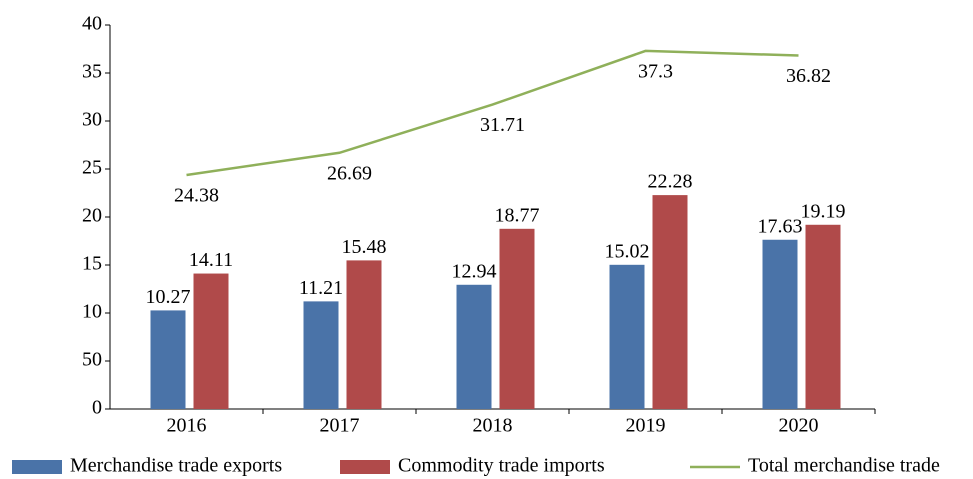 The height and width of the screenshot is (479, 973). What do you see at coordinates (808, 76) in the screenshot?
I see `data-label: 36.82` at bounding box center [808, 76].